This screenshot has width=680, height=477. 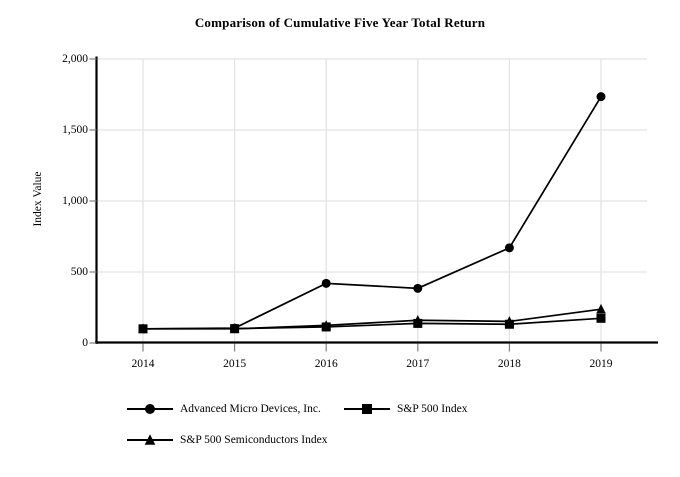 I want to click on y-axis-tick-label: 1,000, so click(x=75, y=200).